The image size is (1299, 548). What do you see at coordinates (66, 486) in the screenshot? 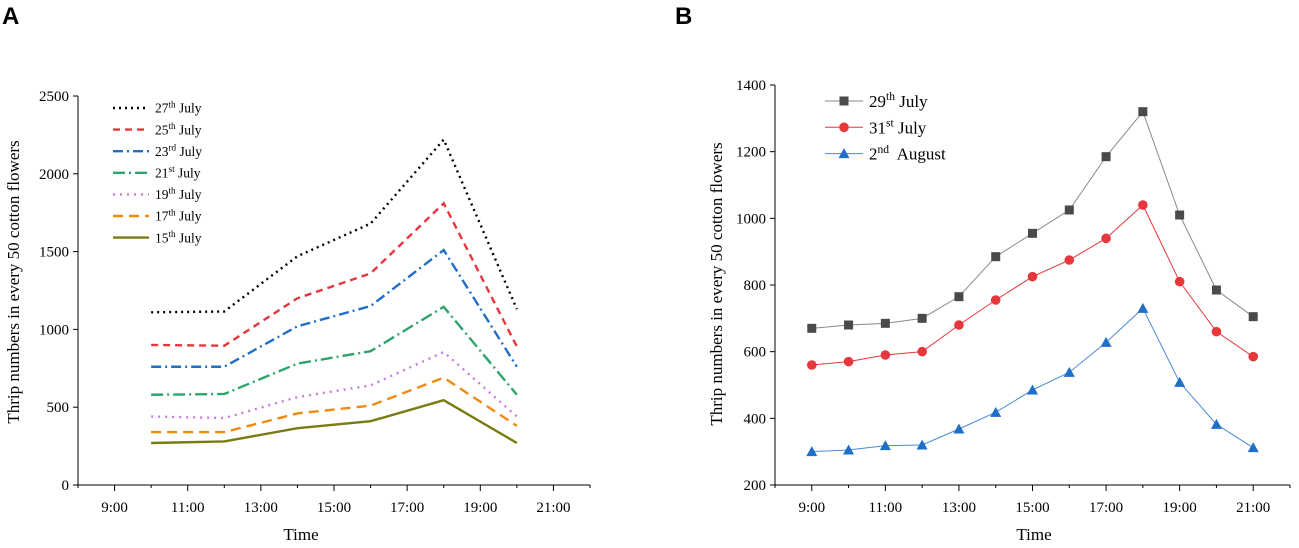
I see `y-tick-label: 0` at bounding box center [66, 486].